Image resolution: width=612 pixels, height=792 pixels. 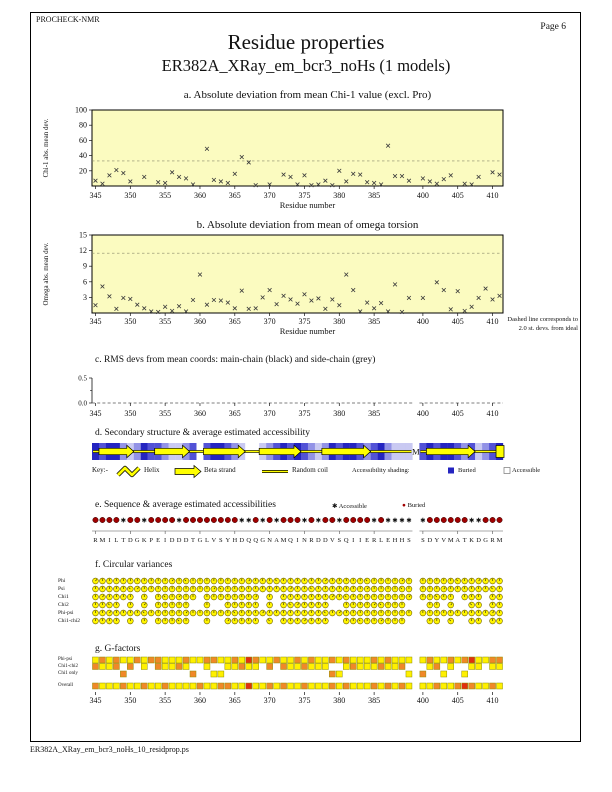 I want to click on gf-row-label-overall: Overall, so click(x=65, y=685).